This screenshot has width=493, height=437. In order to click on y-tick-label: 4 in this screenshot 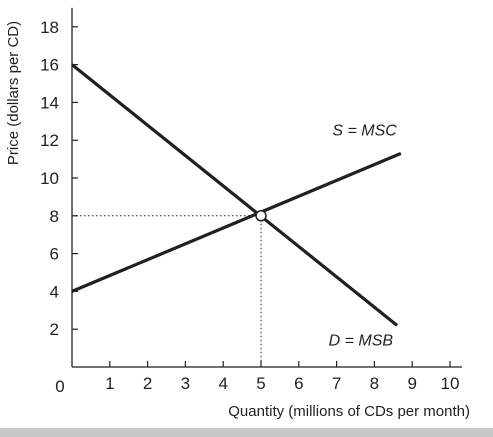, I will do `click(54, 291)`.